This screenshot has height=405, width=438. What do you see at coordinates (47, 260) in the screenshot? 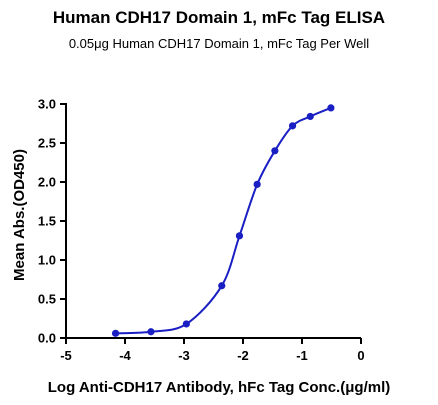
I see `y-tick-label: 1.0` at bounding box center [47, 260].